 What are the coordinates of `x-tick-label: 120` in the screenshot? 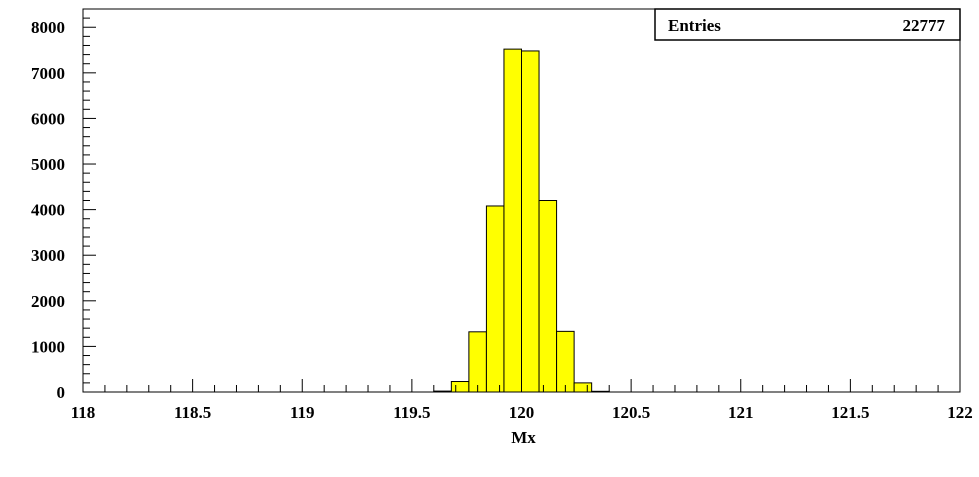 It's located at (522, 412).